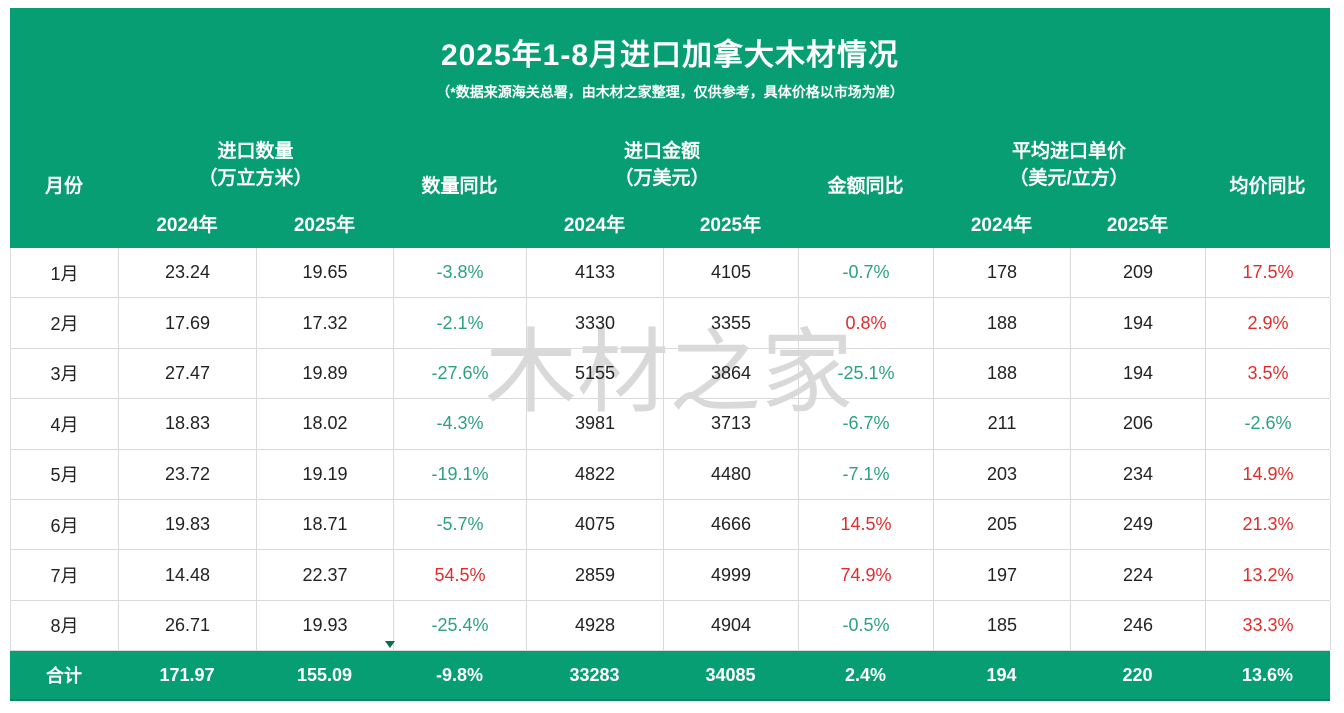 This screenshot has width=1344, height=713. What do you see at coordinates (1138, 474) in the screenshot?
I see `cell-price-2025: 234` at bounding box center [1138, 474].